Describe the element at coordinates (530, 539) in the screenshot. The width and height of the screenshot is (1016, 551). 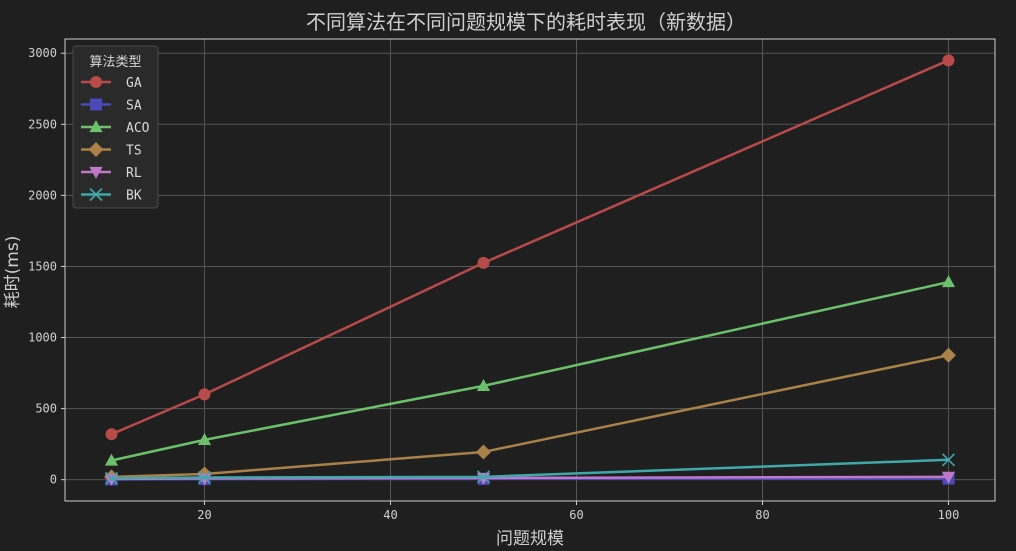
I see `x-axis-label: 问题规模` at that location.